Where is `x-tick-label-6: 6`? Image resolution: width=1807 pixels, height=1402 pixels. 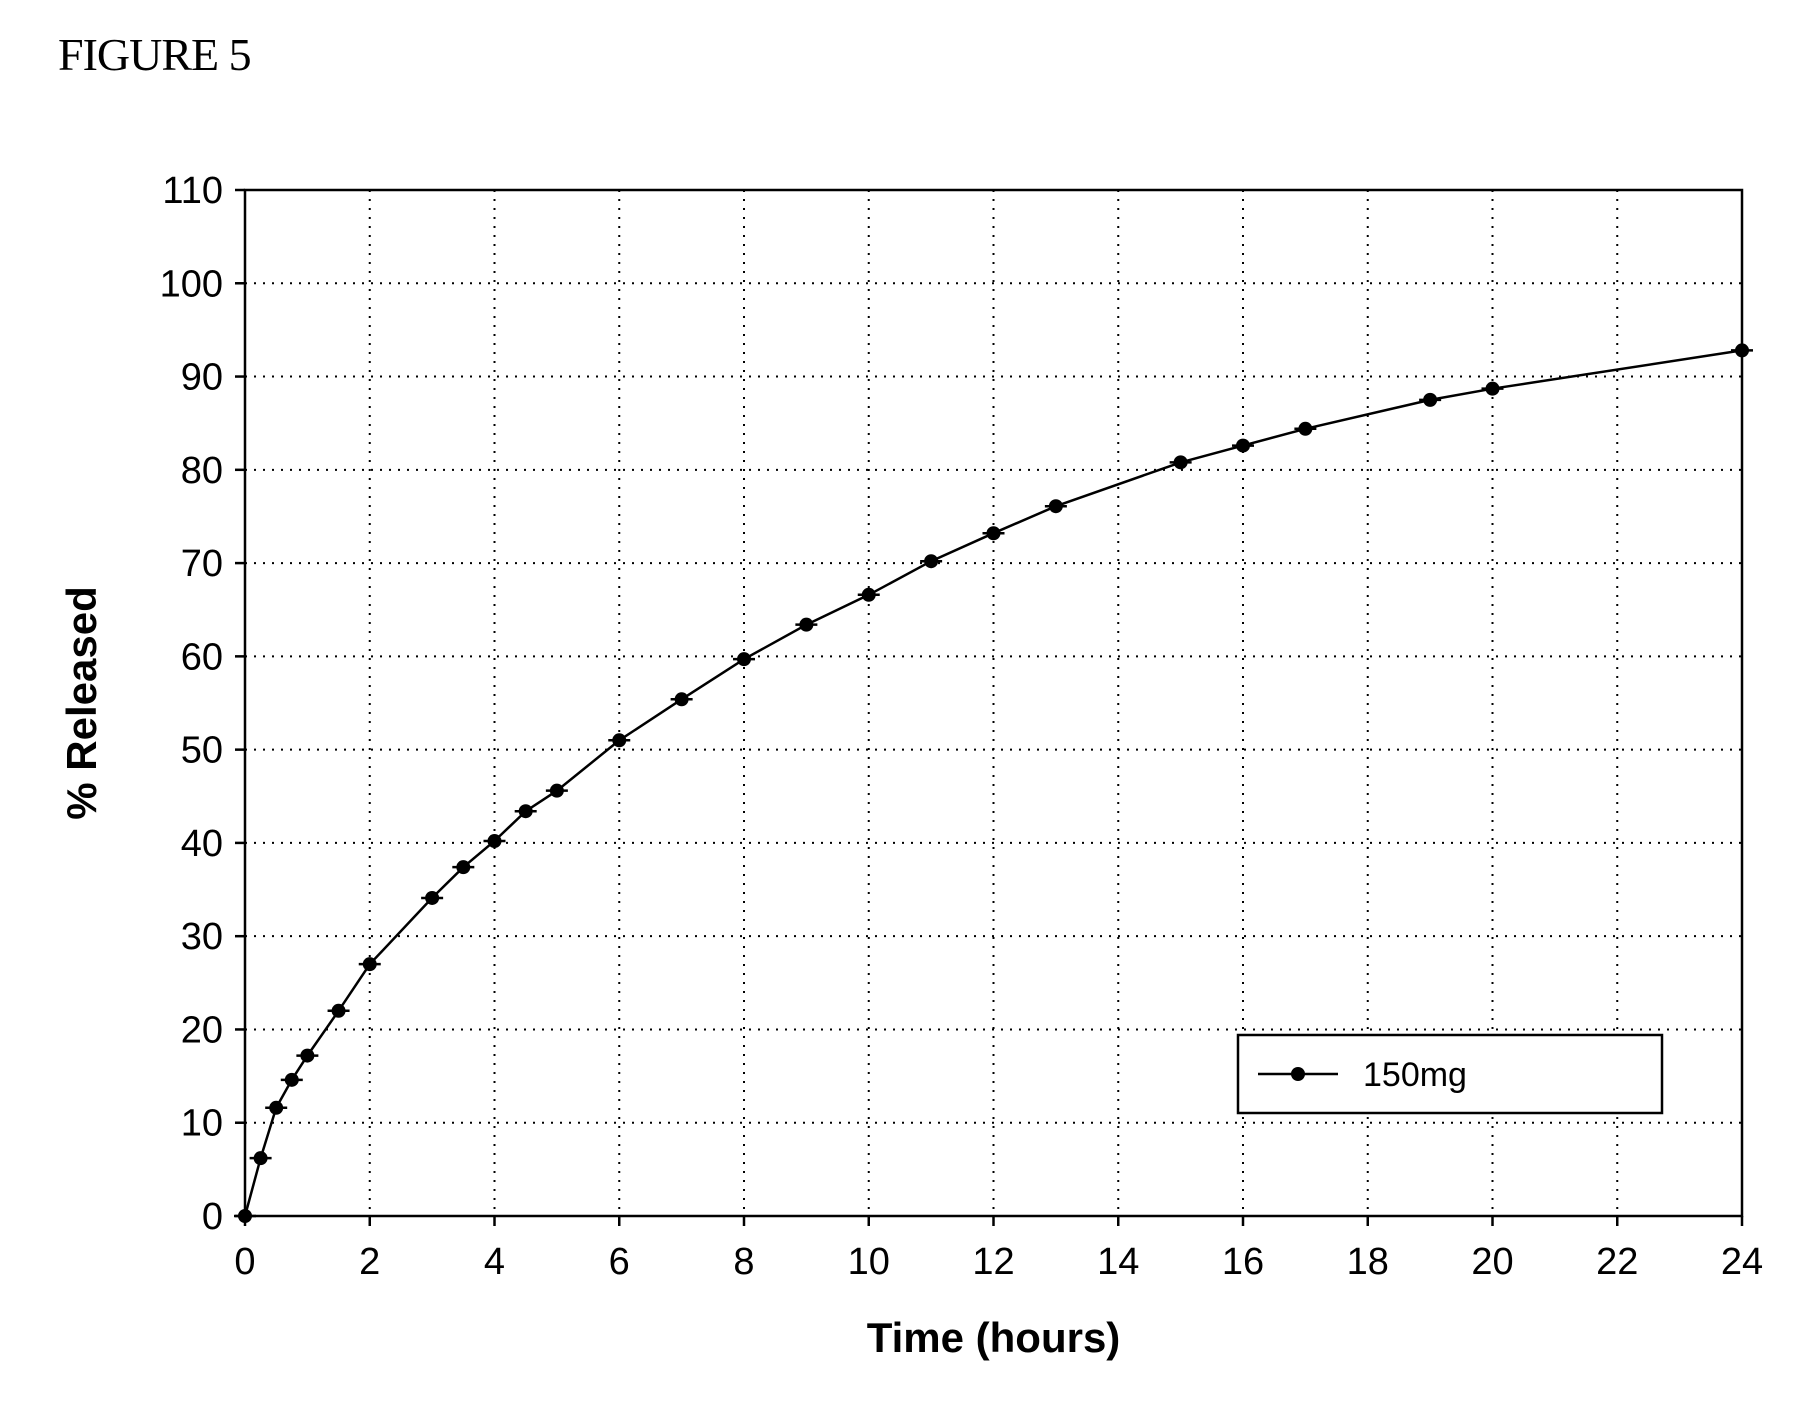
x-tick-label-6: 6 is located at coordinates (619, 1262).